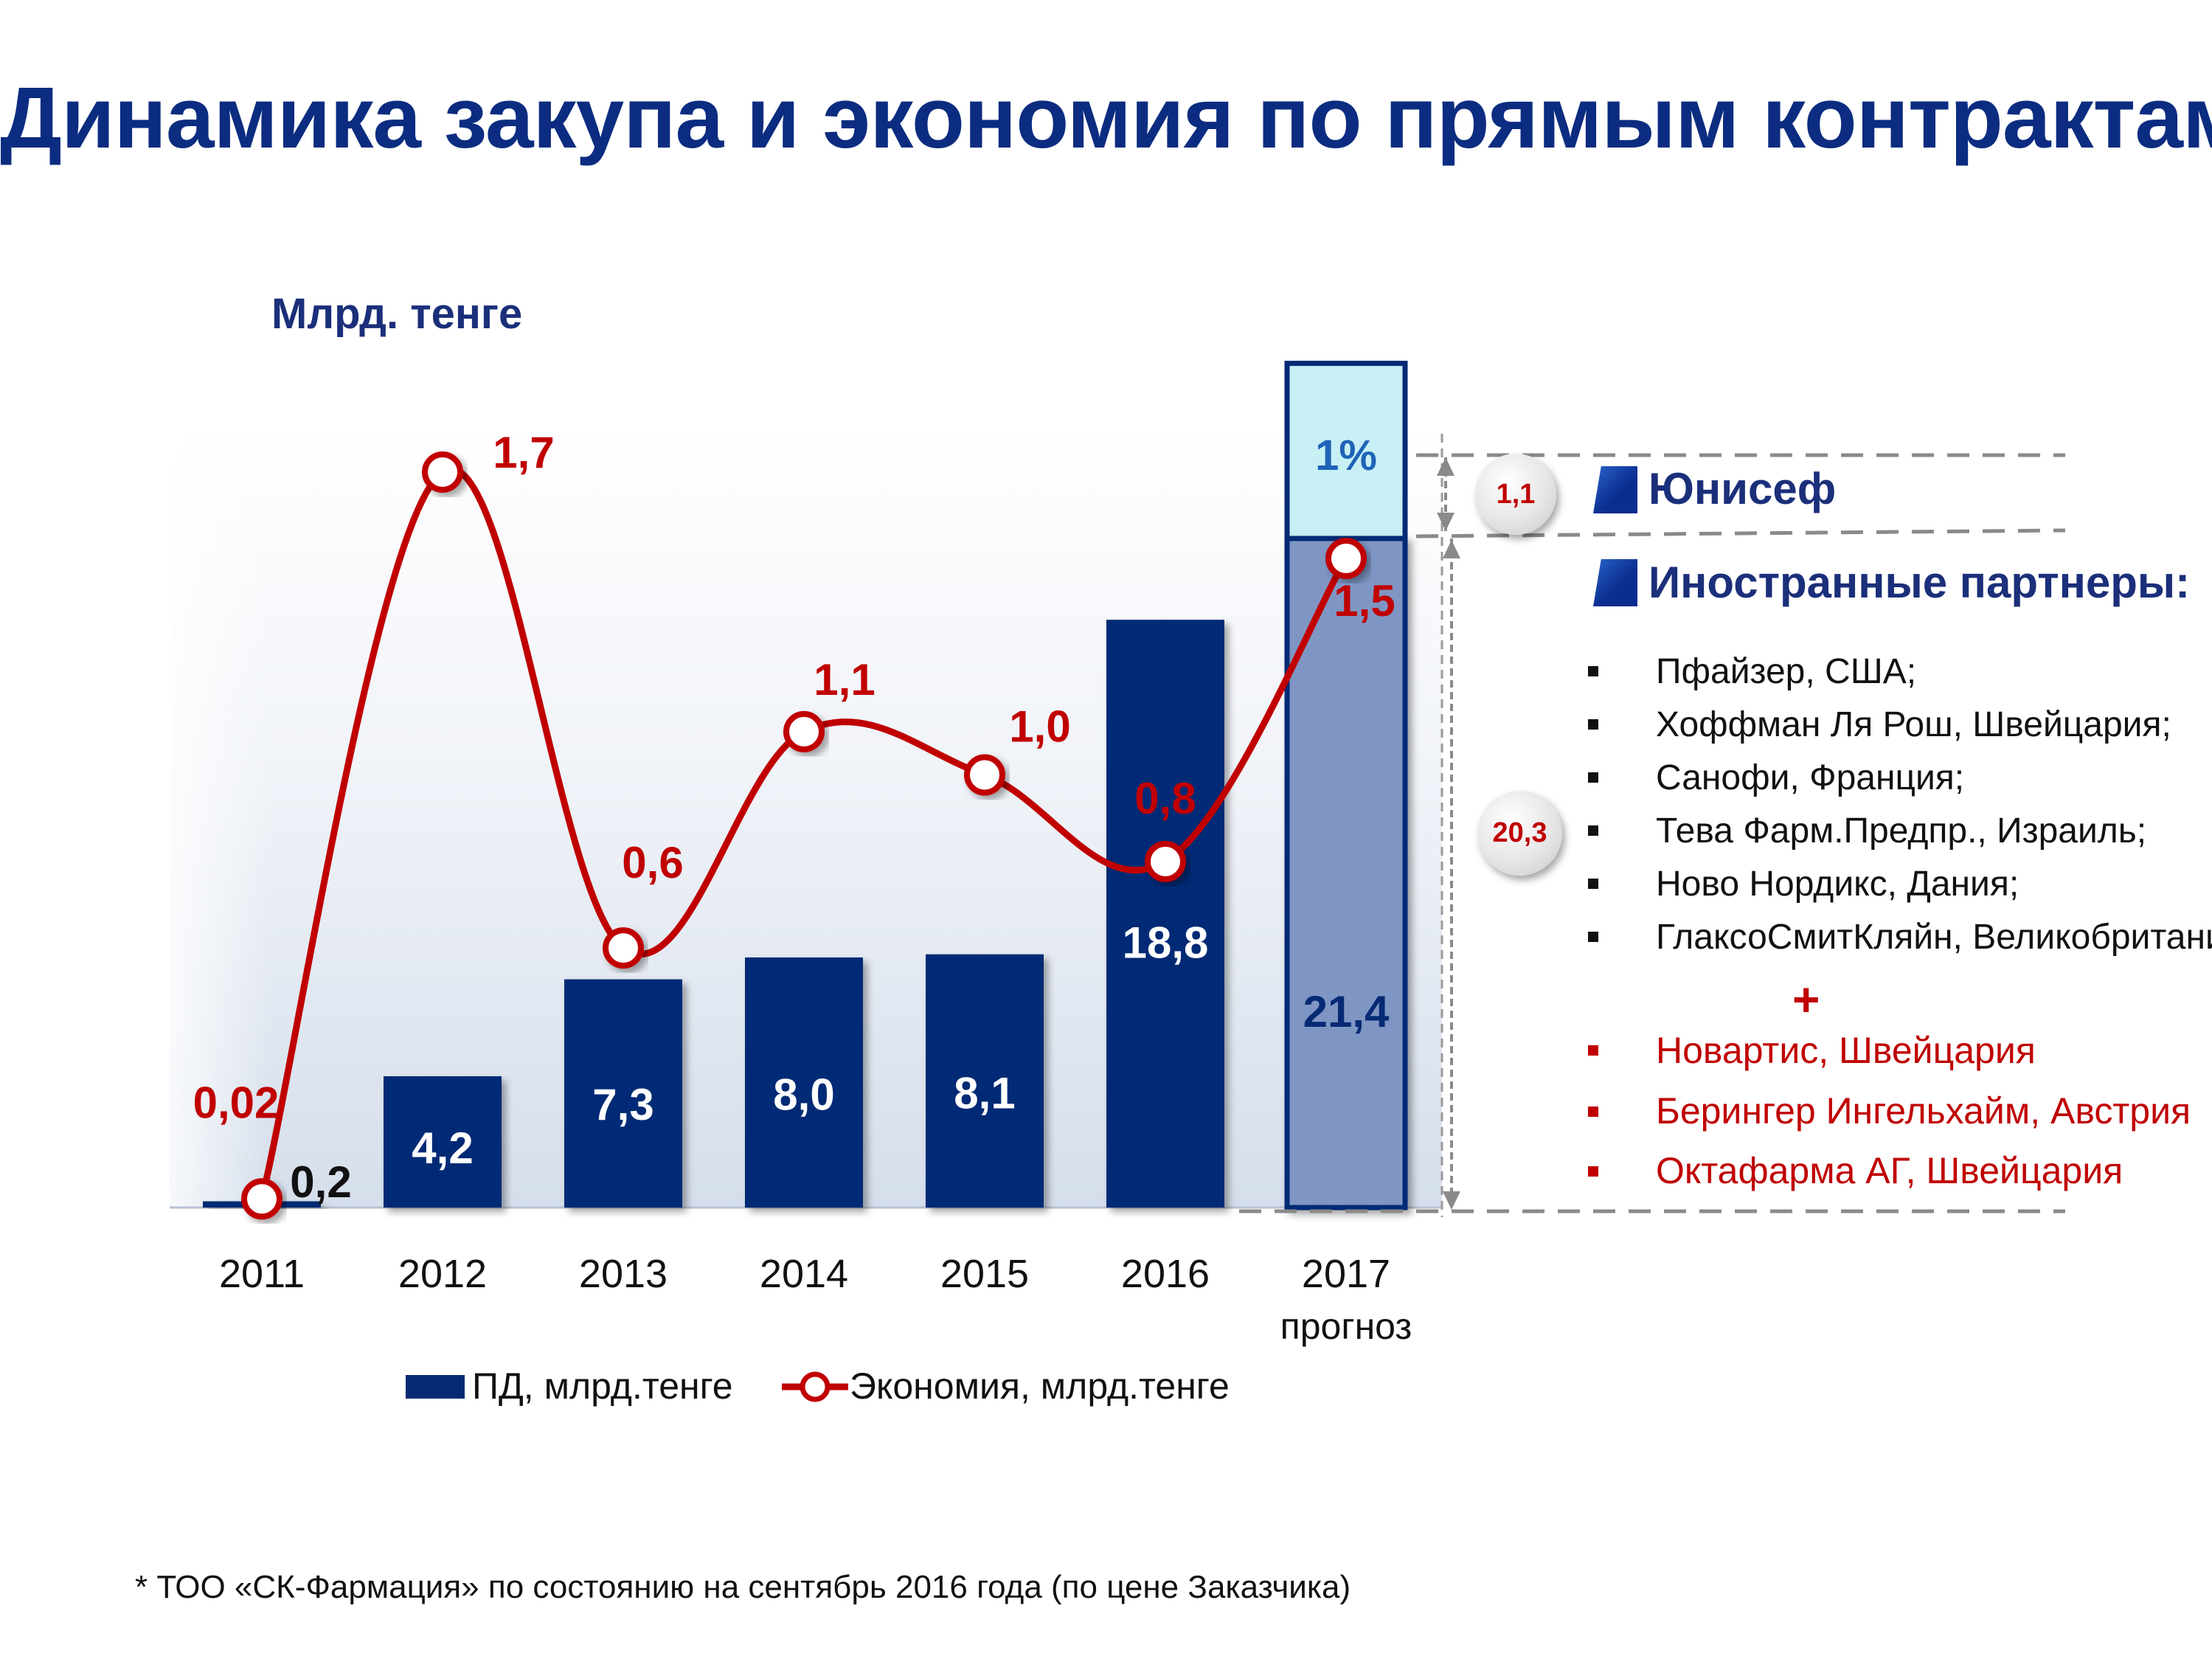 The image size is (2212, 1659). I want to click on plus-sign: +, so click(1806, 1000).